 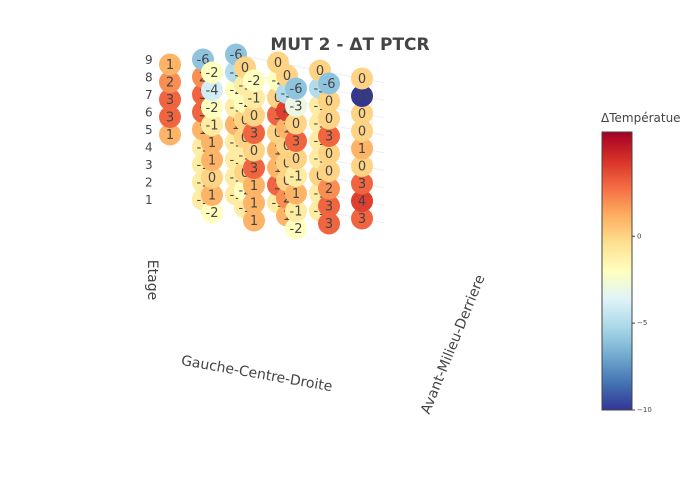 I want to click on data-point-label: -6, so click(x=329, y=84).